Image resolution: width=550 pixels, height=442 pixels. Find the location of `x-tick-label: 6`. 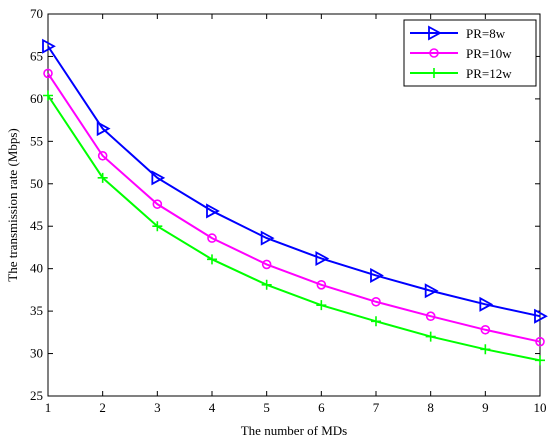

x-tick-label: 6 is located at coordinates (321, 407).